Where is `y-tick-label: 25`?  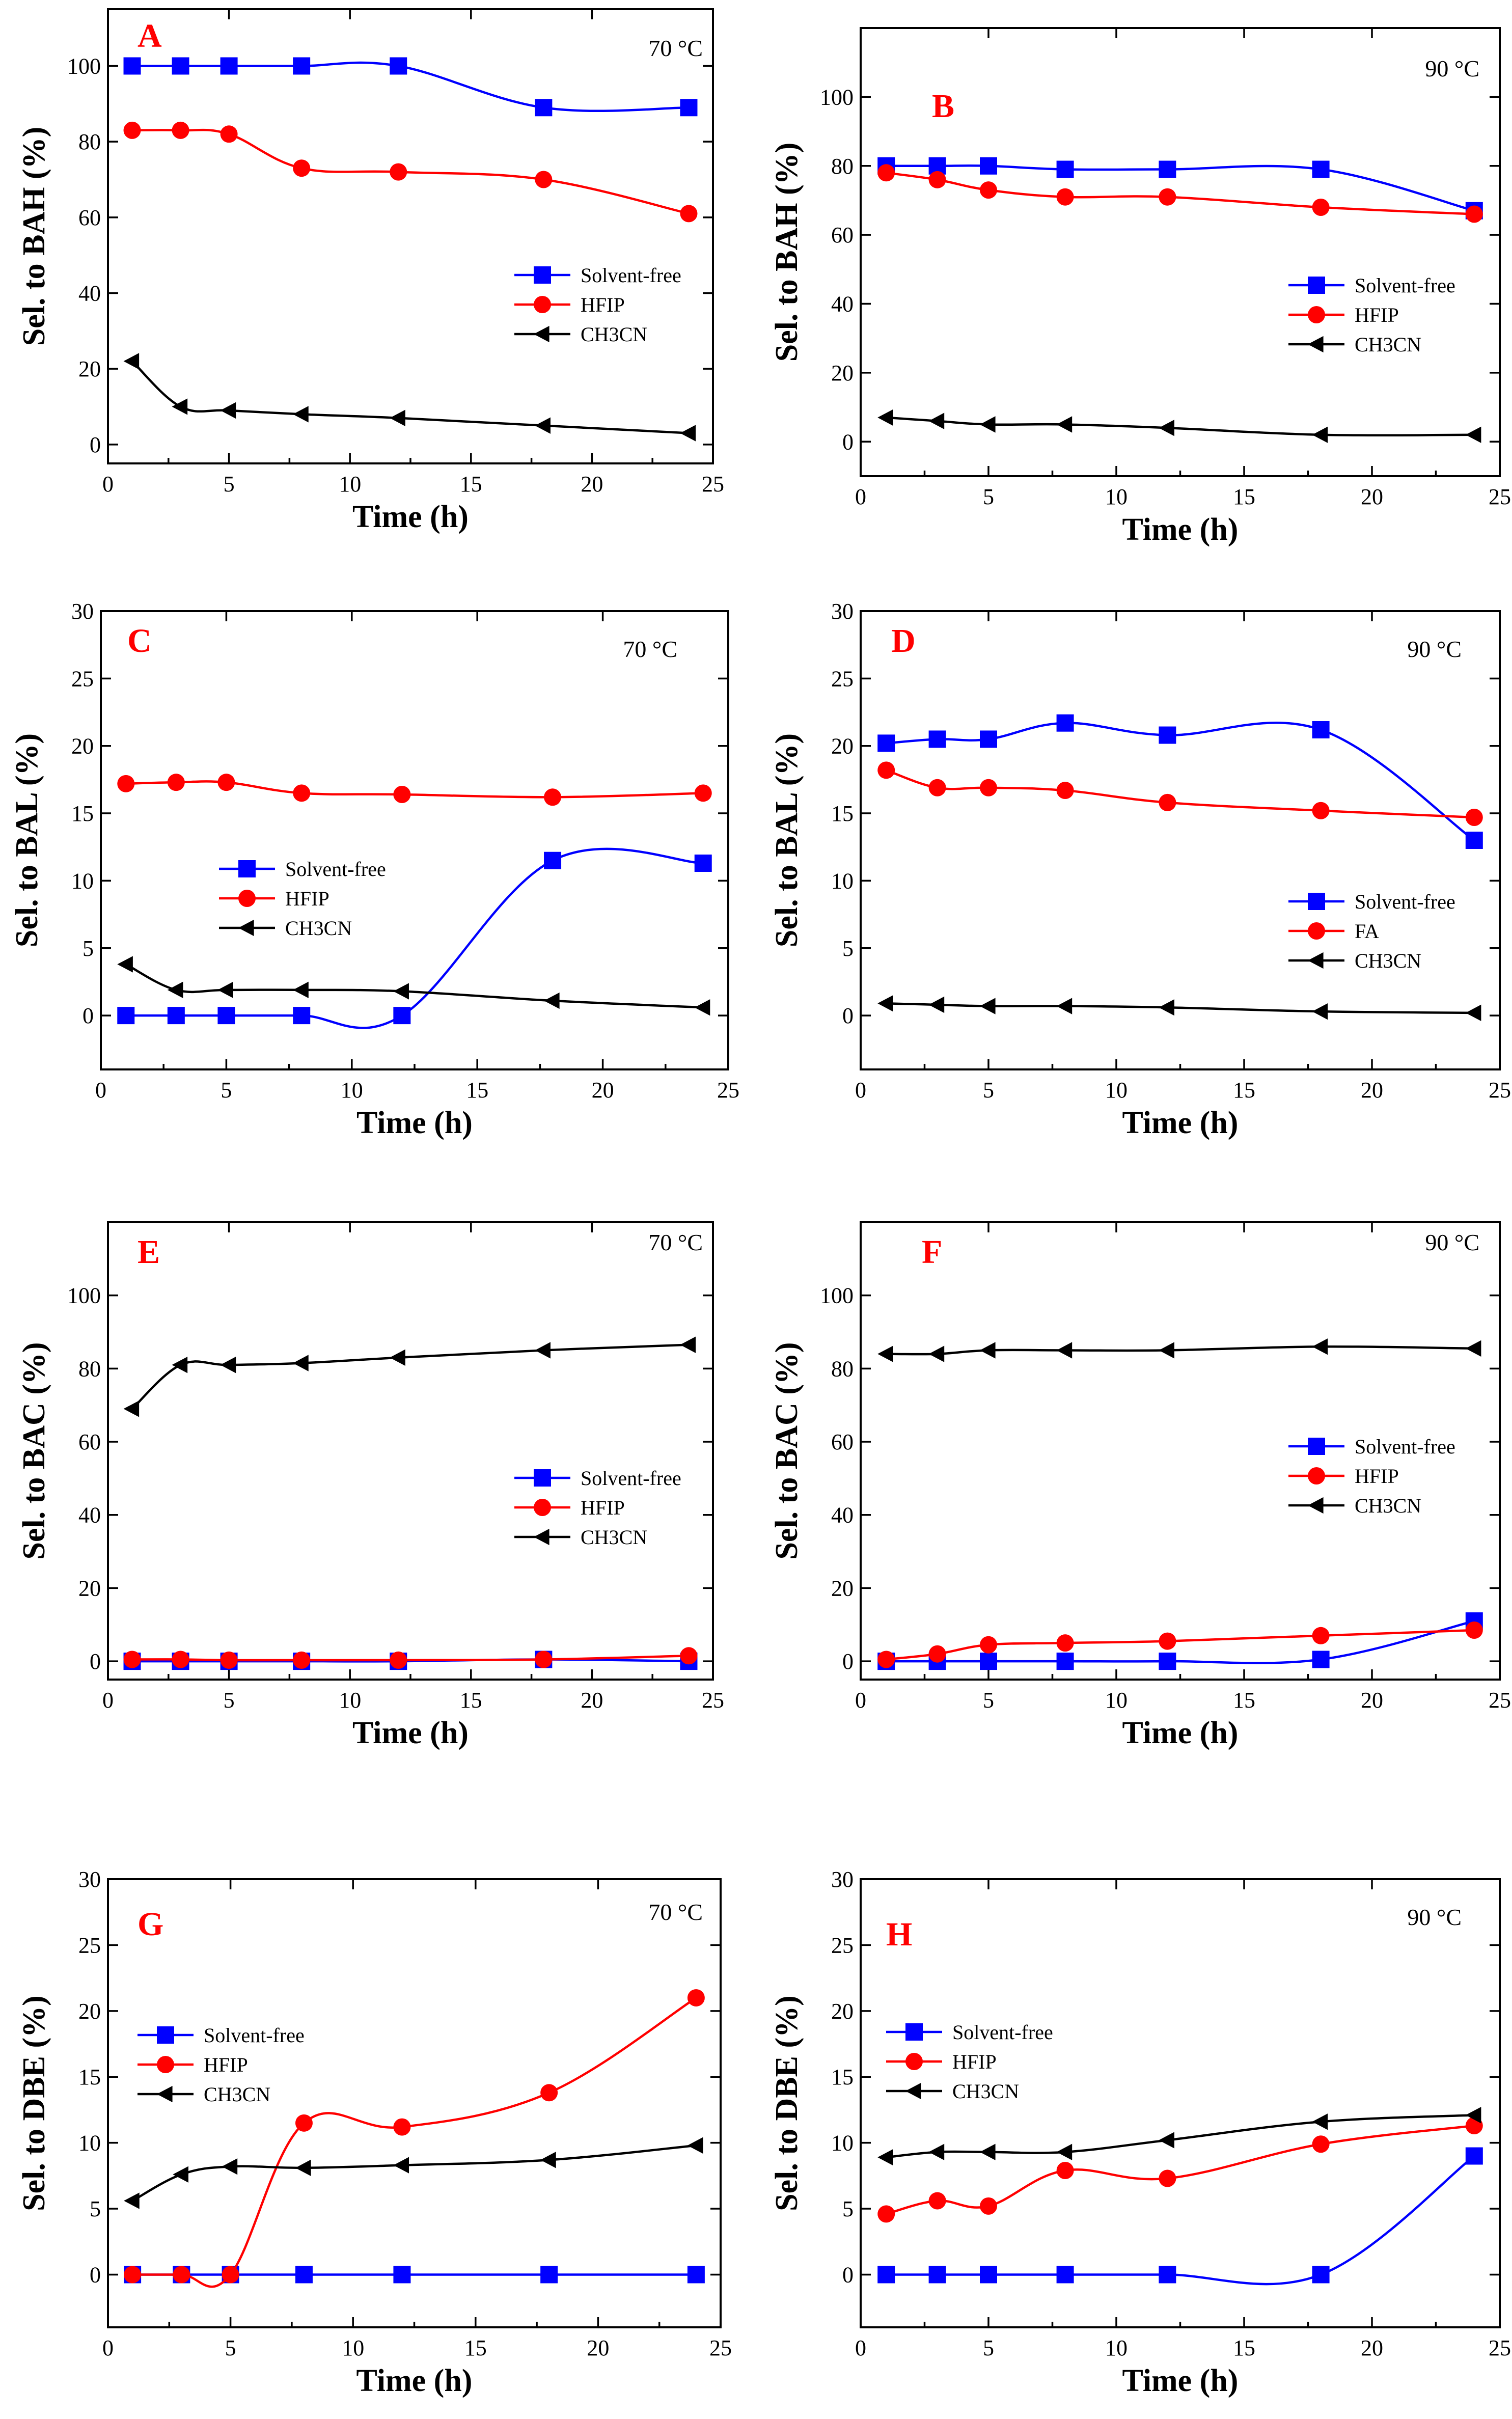 y-tick-label: 25 is located at coordinates (842, 678).